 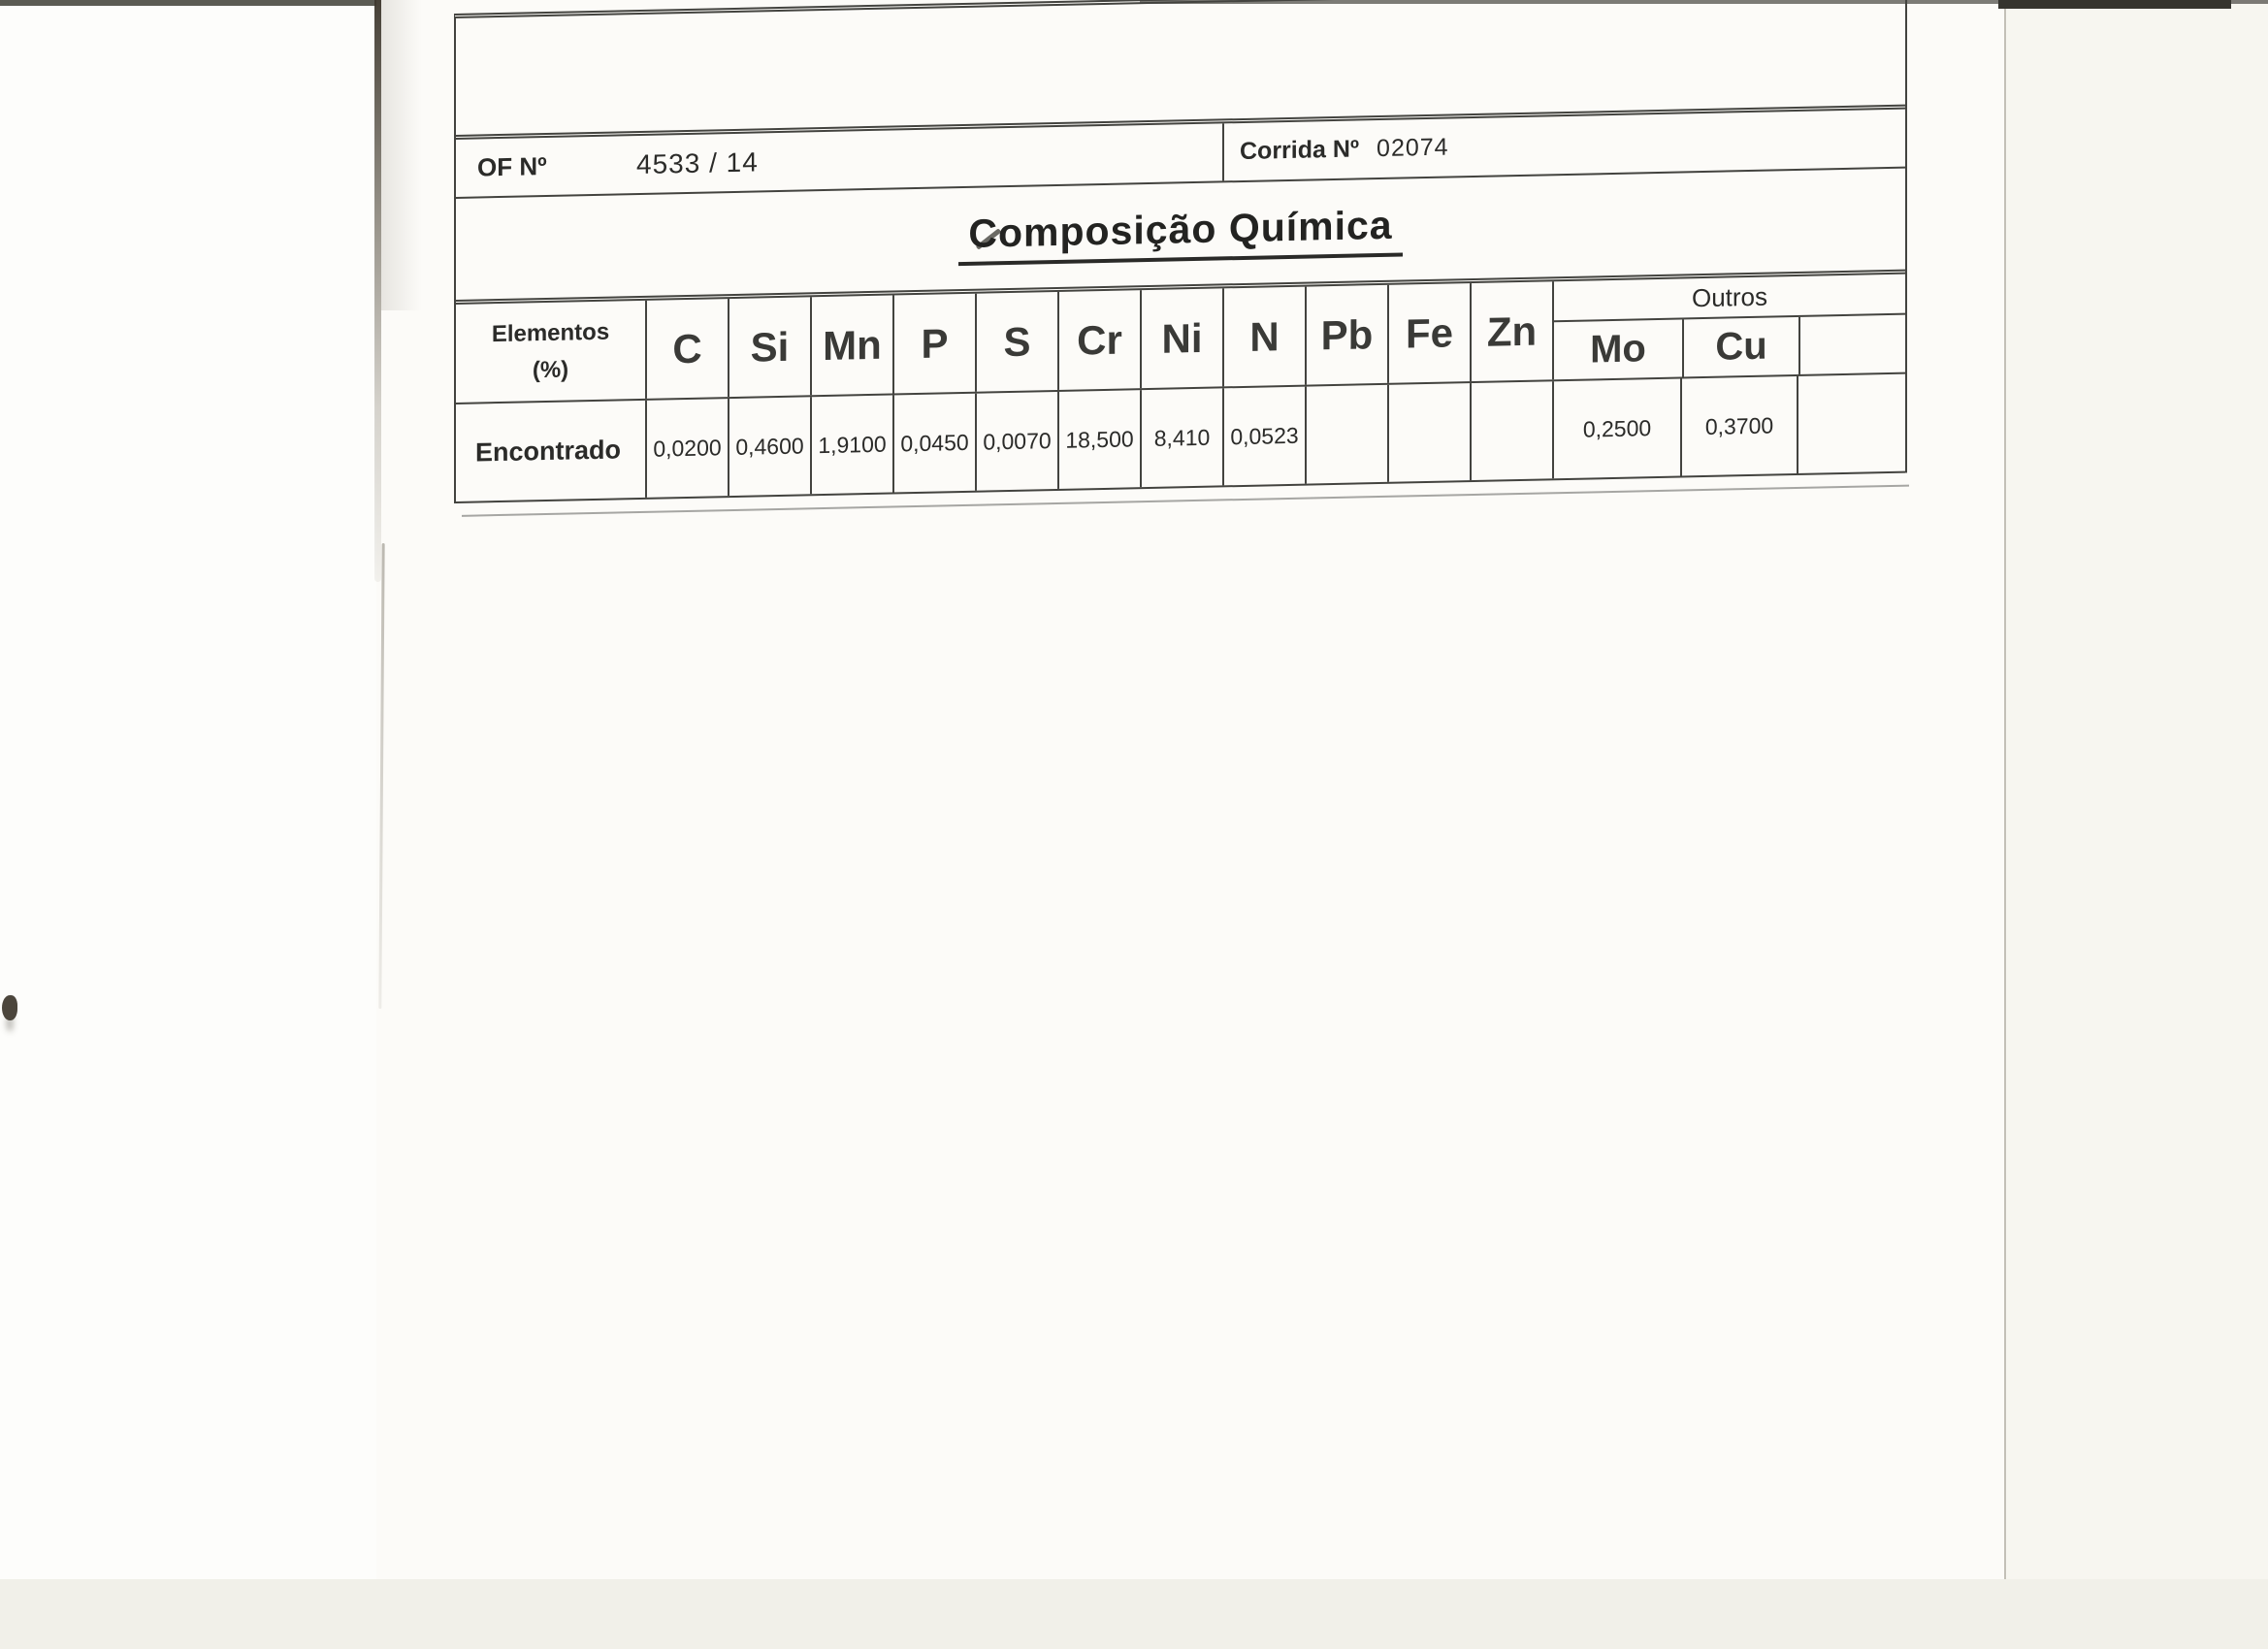 I want to click on value-ni: 8,410, so click(x=1181, y=438).